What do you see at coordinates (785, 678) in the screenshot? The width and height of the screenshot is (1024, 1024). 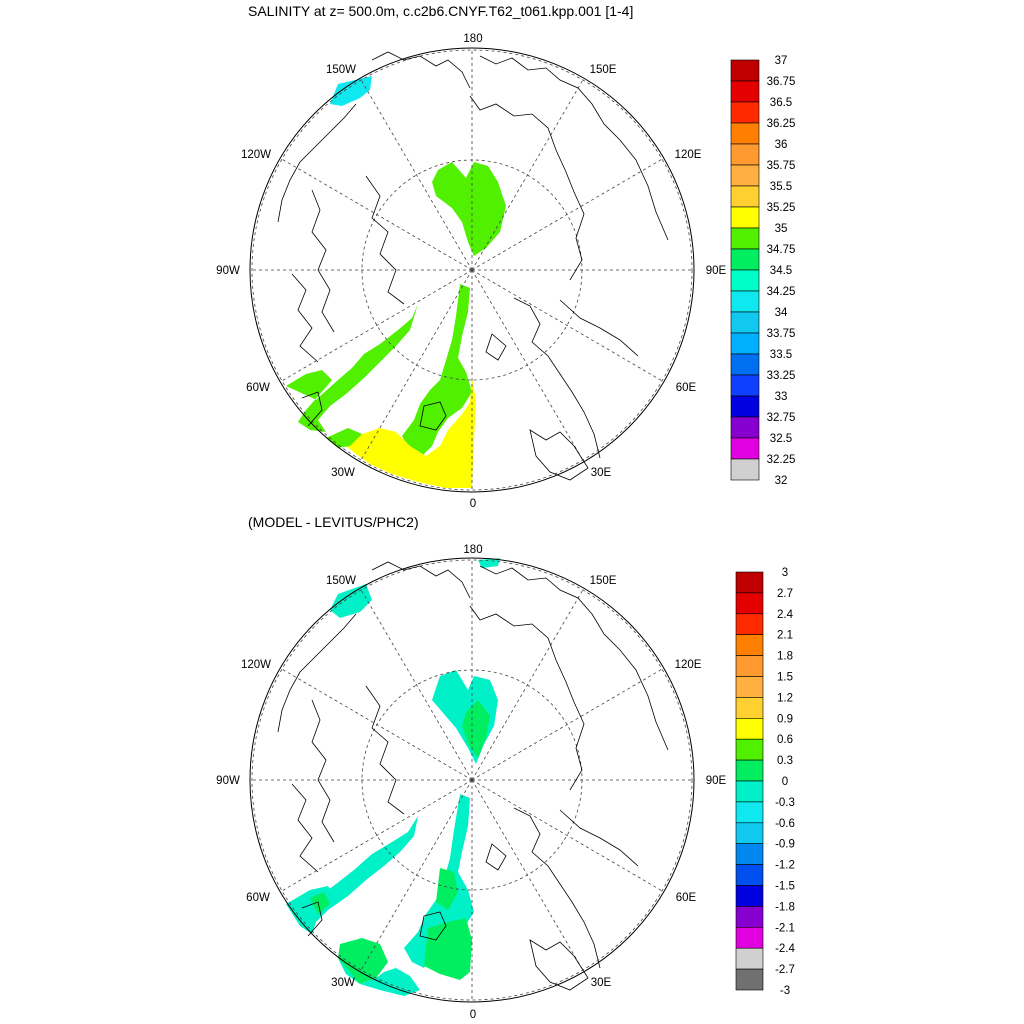 I see `colorbar-label: 1.5` at bounding box center [785, 678].